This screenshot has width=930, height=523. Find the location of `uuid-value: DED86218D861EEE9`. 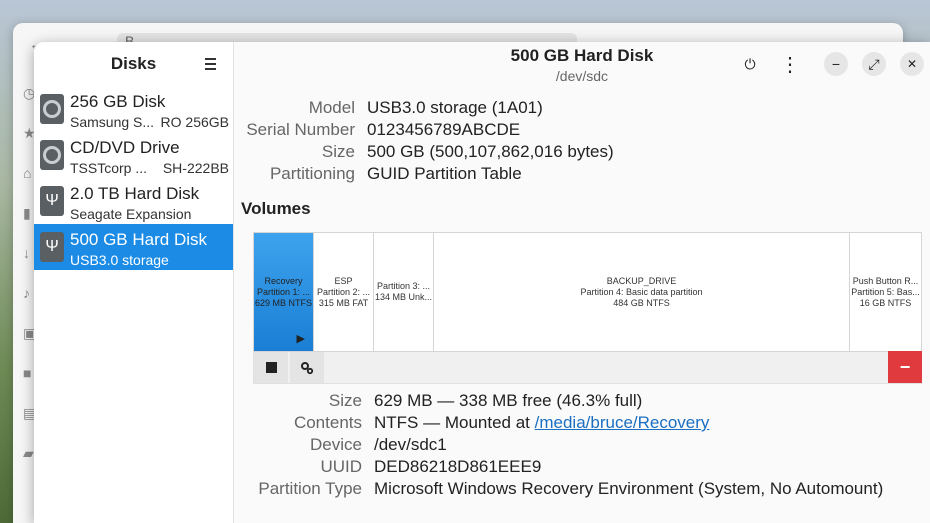

uuid-value: DED86218D861EEE9 is located at coordinates (458, 466).